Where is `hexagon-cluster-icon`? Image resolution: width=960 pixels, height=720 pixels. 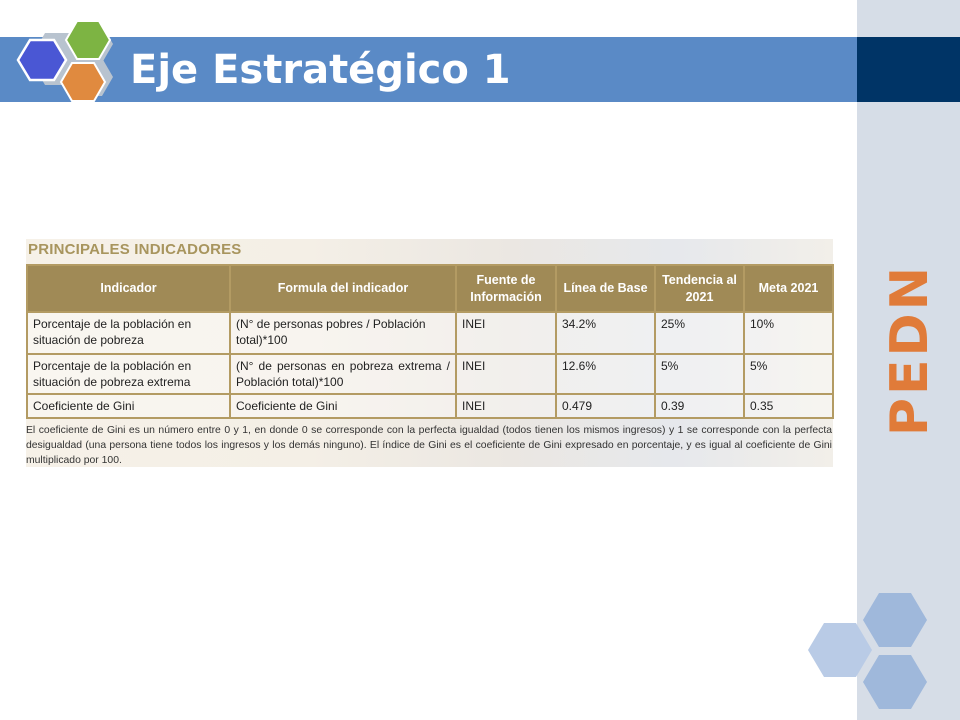
hexagon-cluster-icon is located at coordinates (64, 61).